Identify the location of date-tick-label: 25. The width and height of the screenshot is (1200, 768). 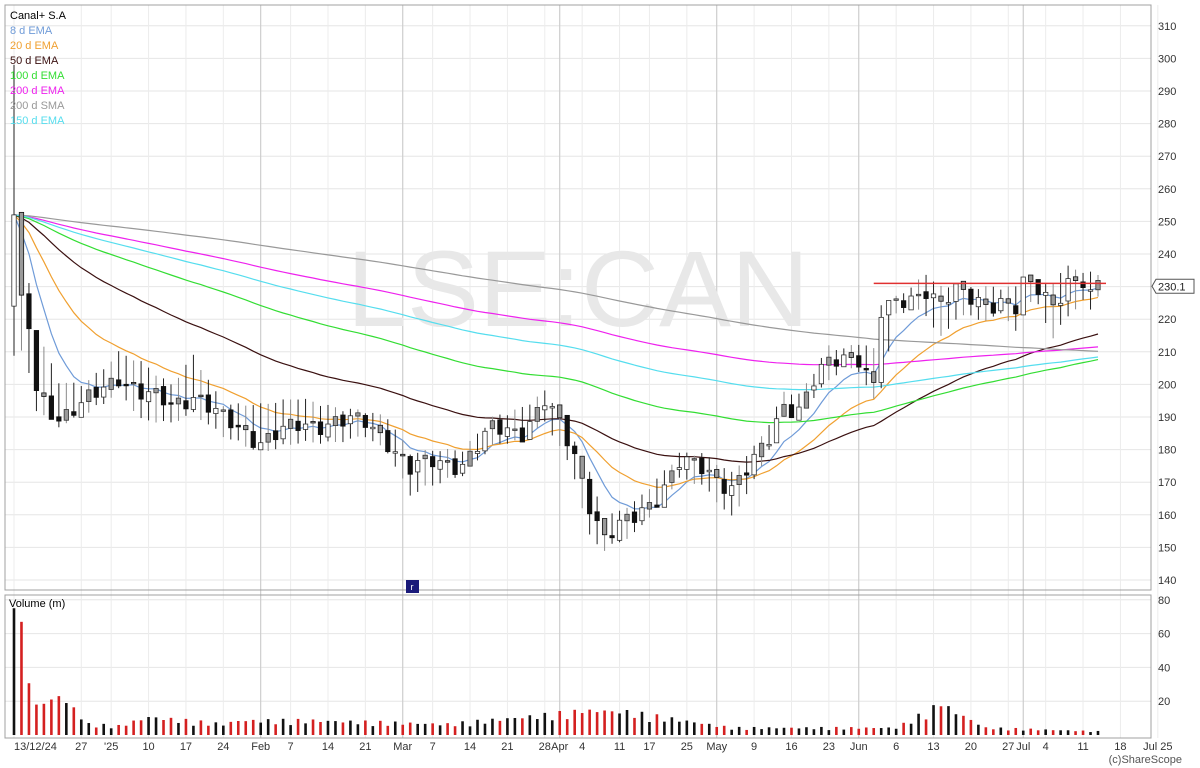
(687, 747).